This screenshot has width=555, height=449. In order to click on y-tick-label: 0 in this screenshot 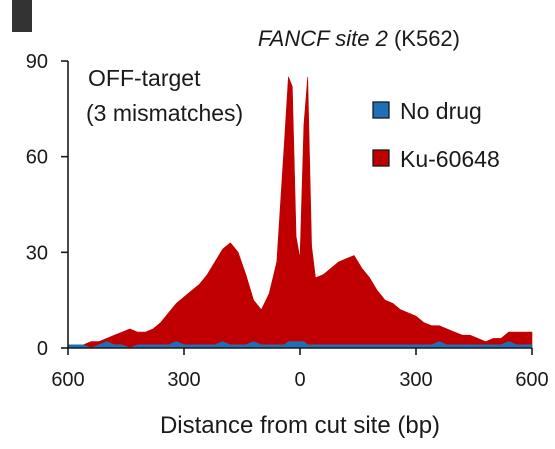, I will do `click(42, 349)`.